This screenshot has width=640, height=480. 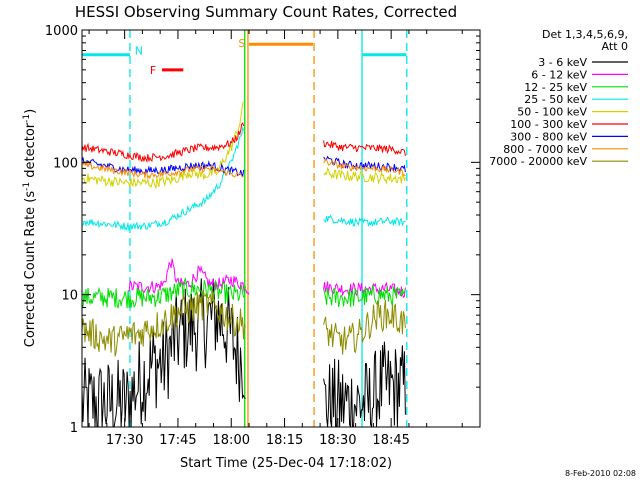 What do you see at coordinates (555, 87) in the screenshot?
I see `legend-label: 12 - 25 keV` at bounding box center [555, 87].